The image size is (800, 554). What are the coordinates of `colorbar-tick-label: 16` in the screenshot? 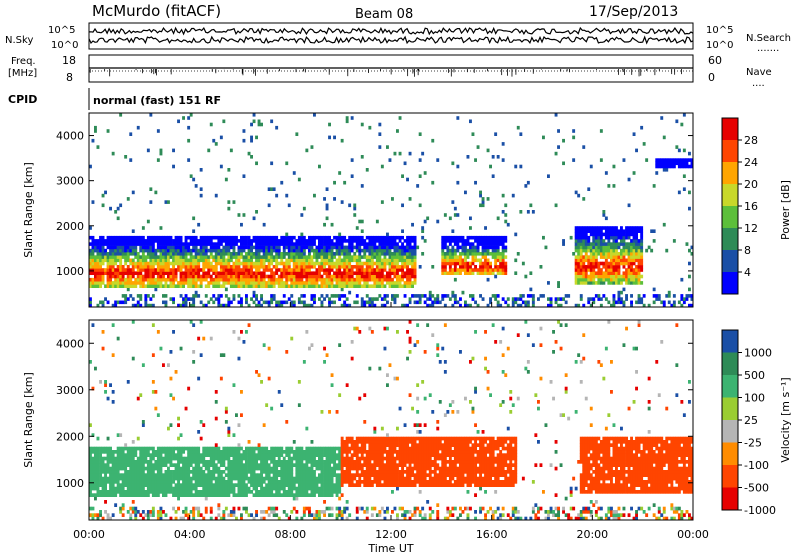 It's located at (751, 206).